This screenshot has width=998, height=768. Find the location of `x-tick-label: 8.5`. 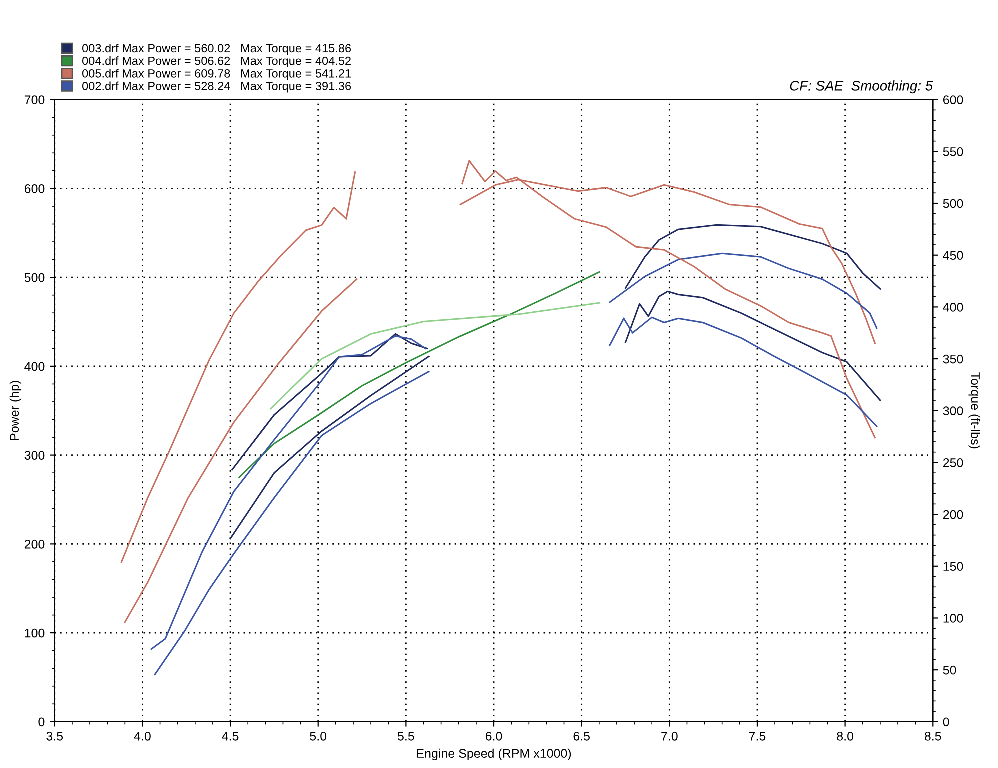

x-tick-label: 8.5 is located at coordinates (933, 736).